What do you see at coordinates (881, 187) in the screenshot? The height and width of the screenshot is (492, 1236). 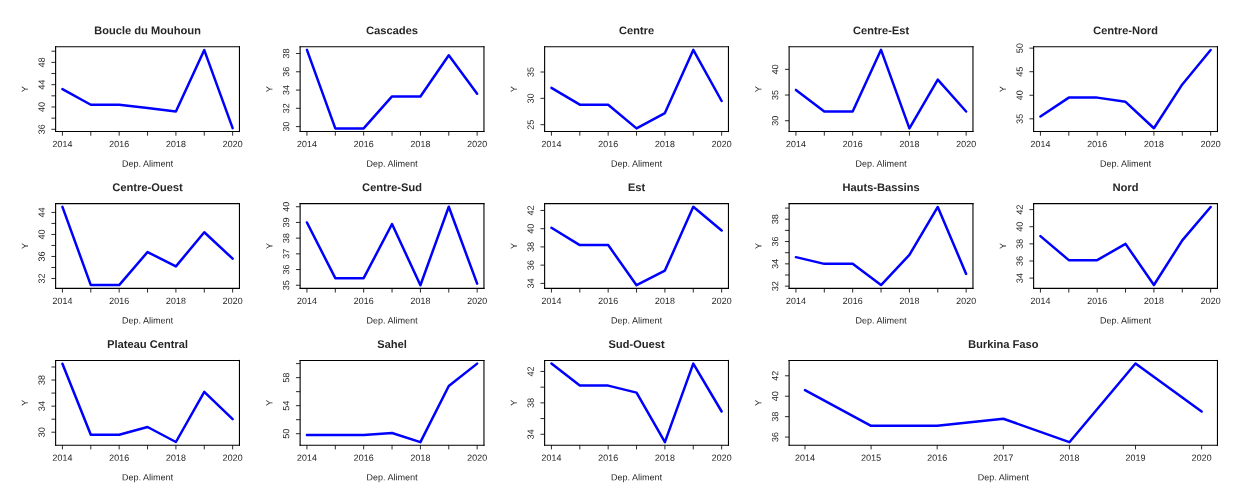 I see `chart-title: Hauts-Bassins` at bounding box center [881, 187].